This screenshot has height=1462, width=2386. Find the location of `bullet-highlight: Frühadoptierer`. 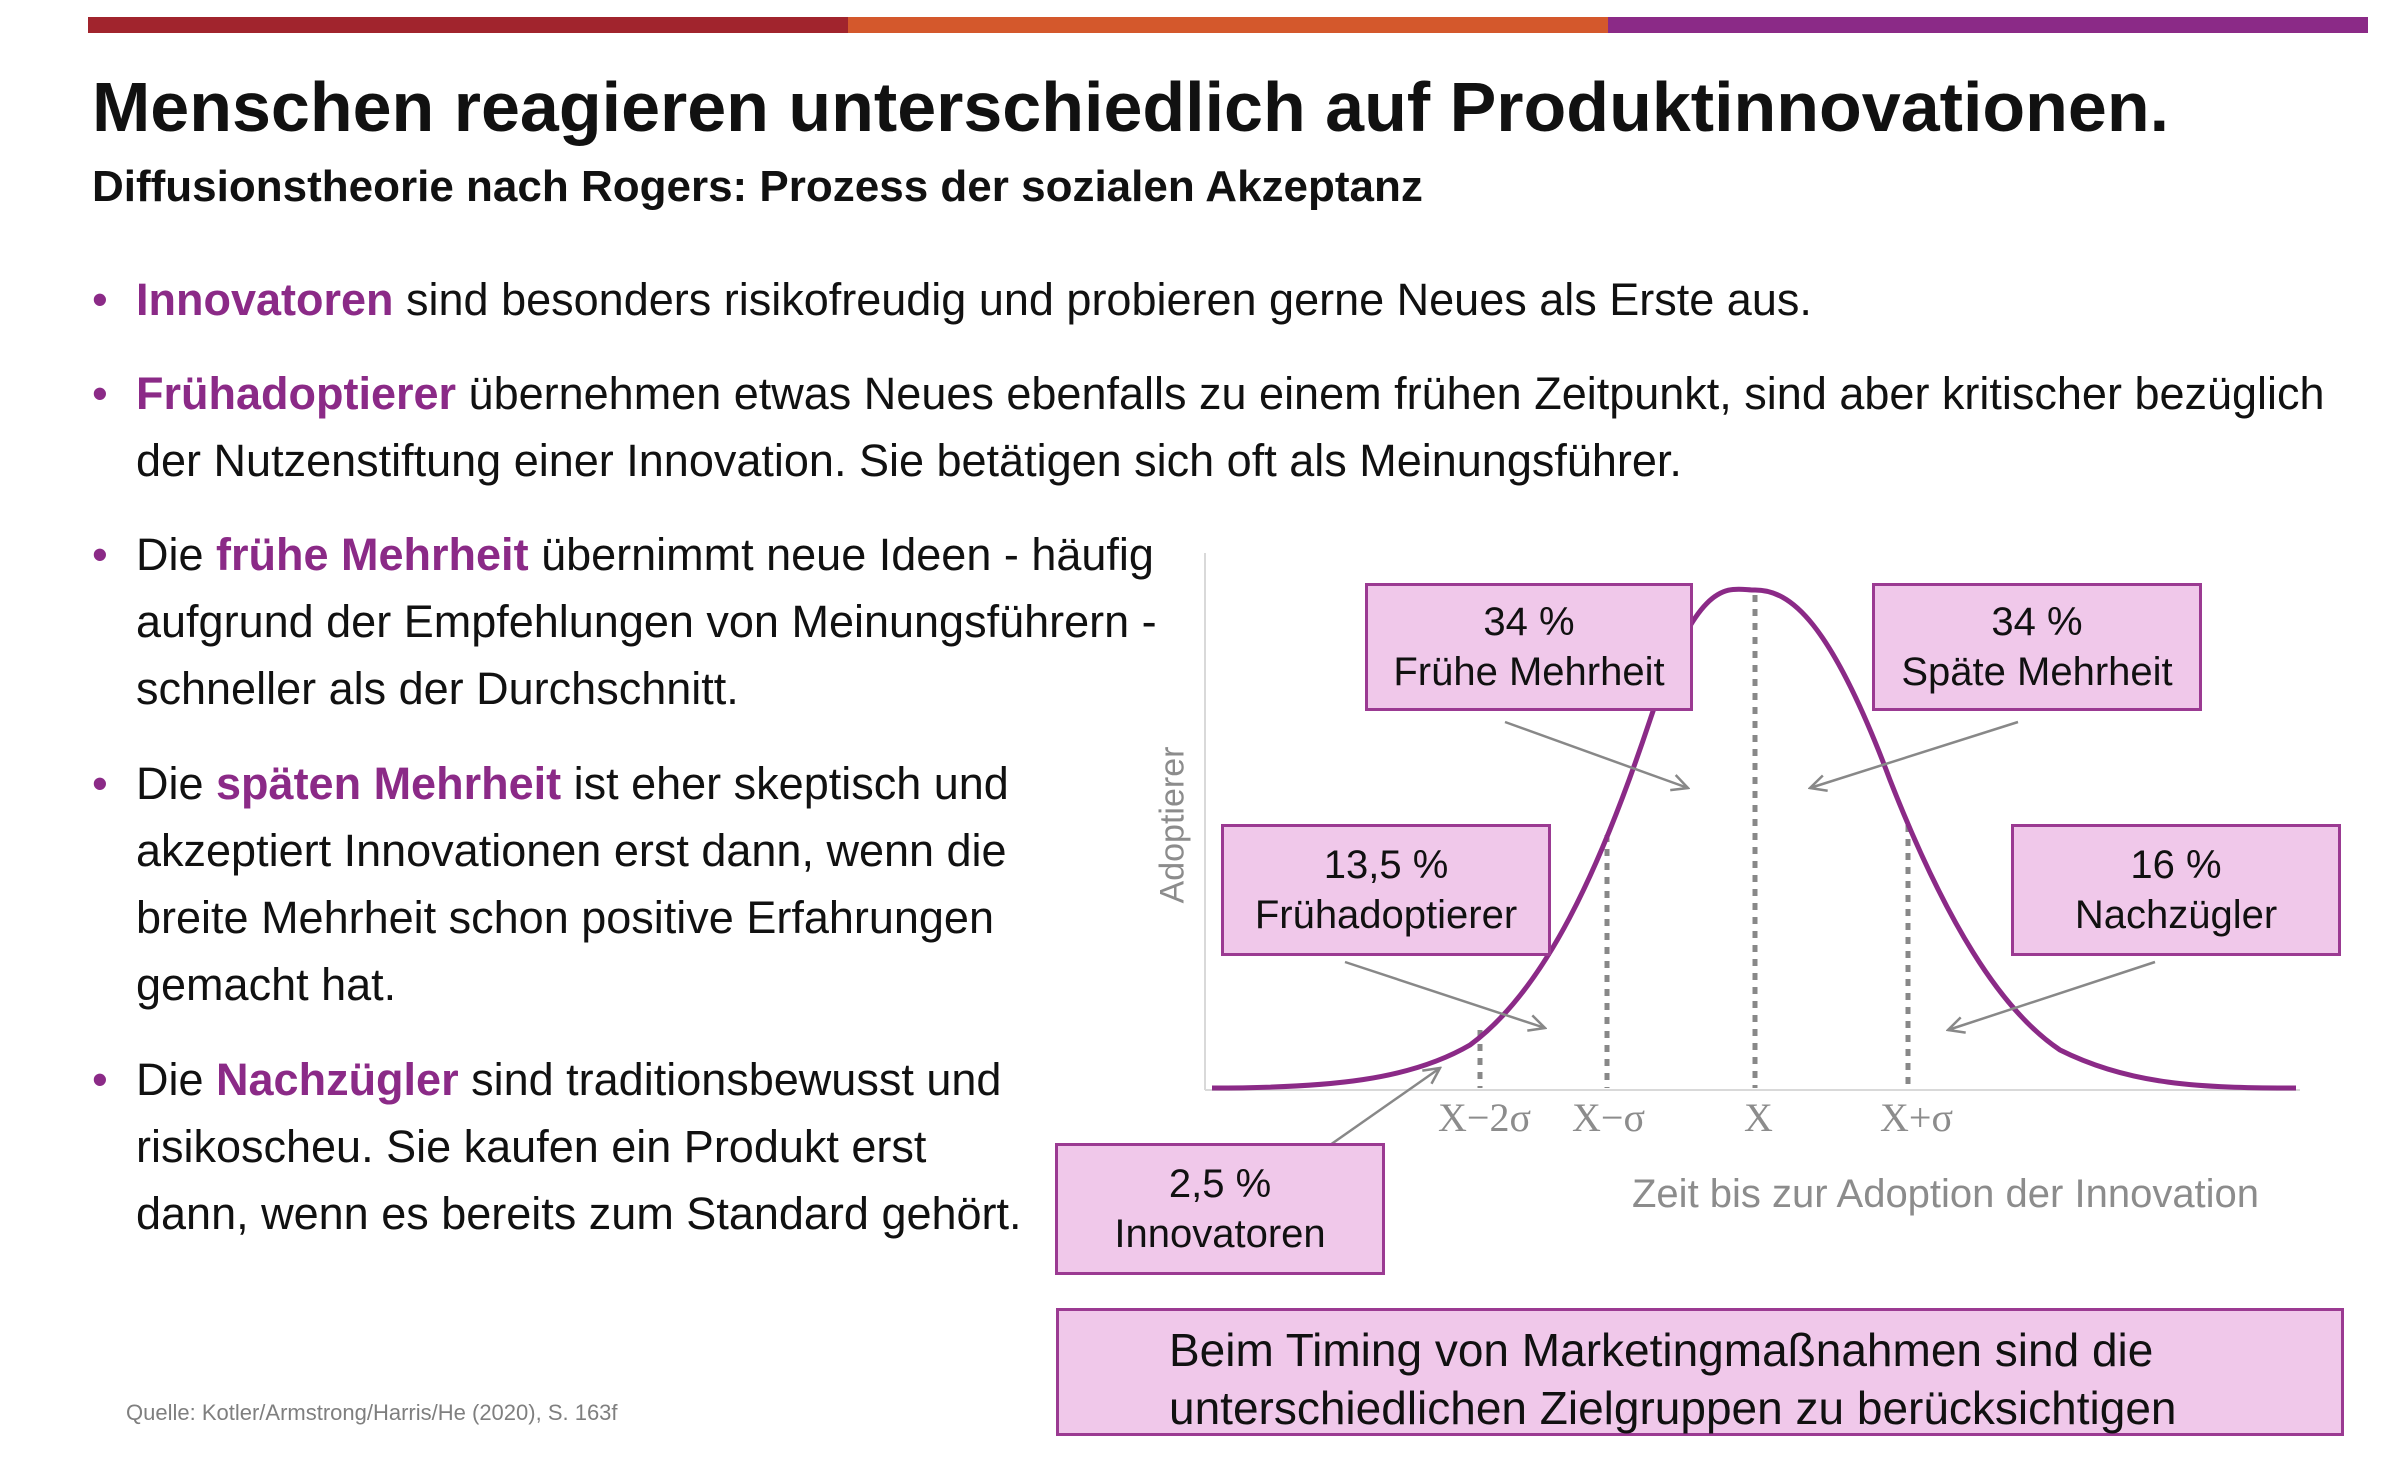

bullet-highlight: Frühadoptierer is located at coordinates (296, 393).